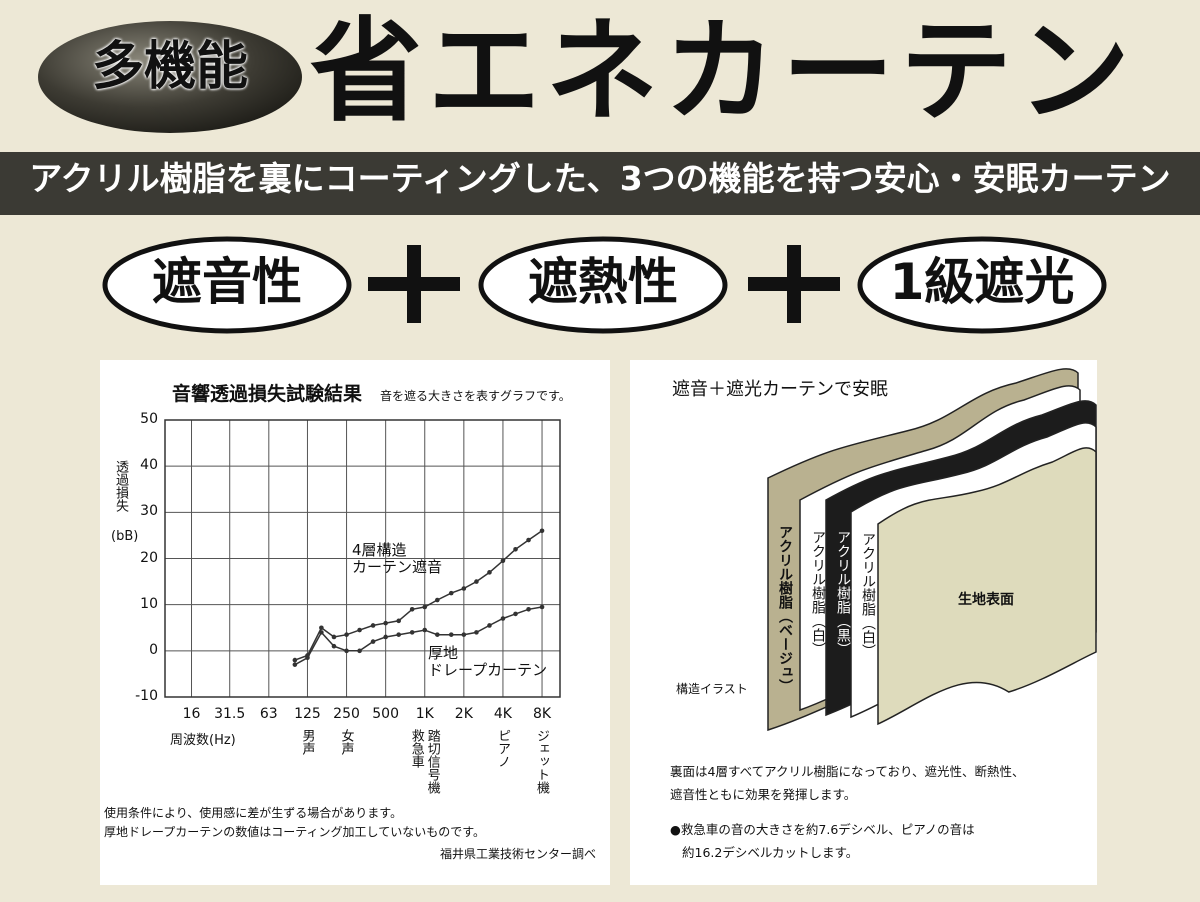 This screenshot has width=1200, height=902. I want to click on badge-ellipse, so click(170, 77).